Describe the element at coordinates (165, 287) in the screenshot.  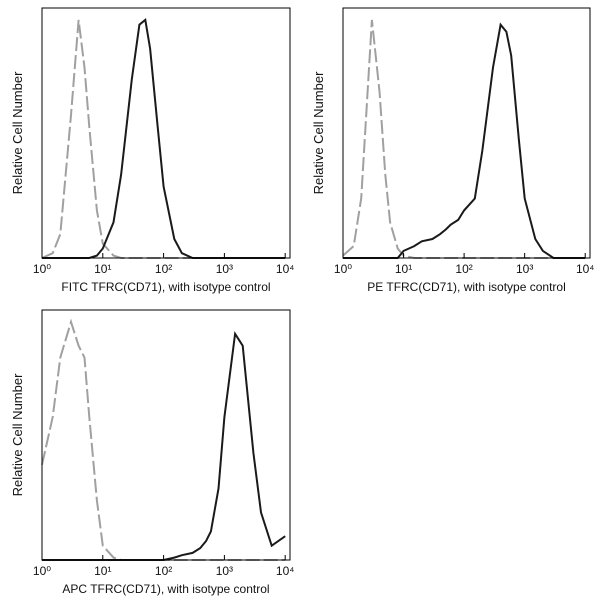
I see `x-axis-label: FITC TFRC(CD71), with isotype control` at that location.